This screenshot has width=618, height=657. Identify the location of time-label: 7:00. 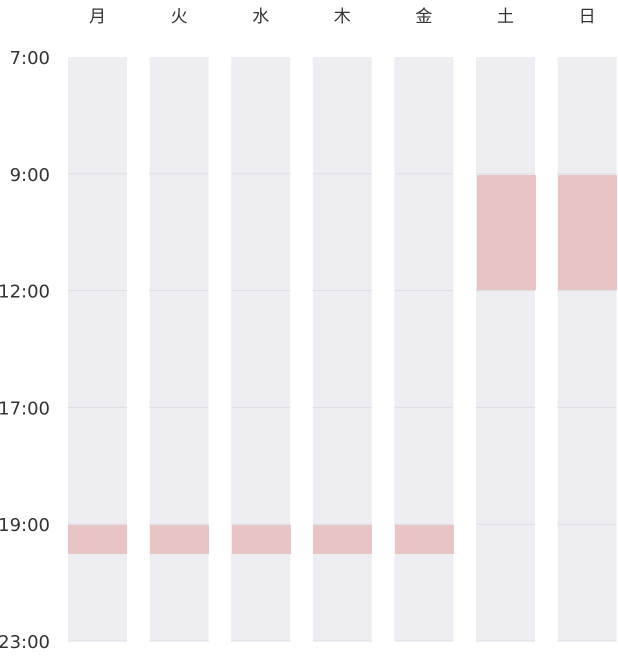
(30, 58).